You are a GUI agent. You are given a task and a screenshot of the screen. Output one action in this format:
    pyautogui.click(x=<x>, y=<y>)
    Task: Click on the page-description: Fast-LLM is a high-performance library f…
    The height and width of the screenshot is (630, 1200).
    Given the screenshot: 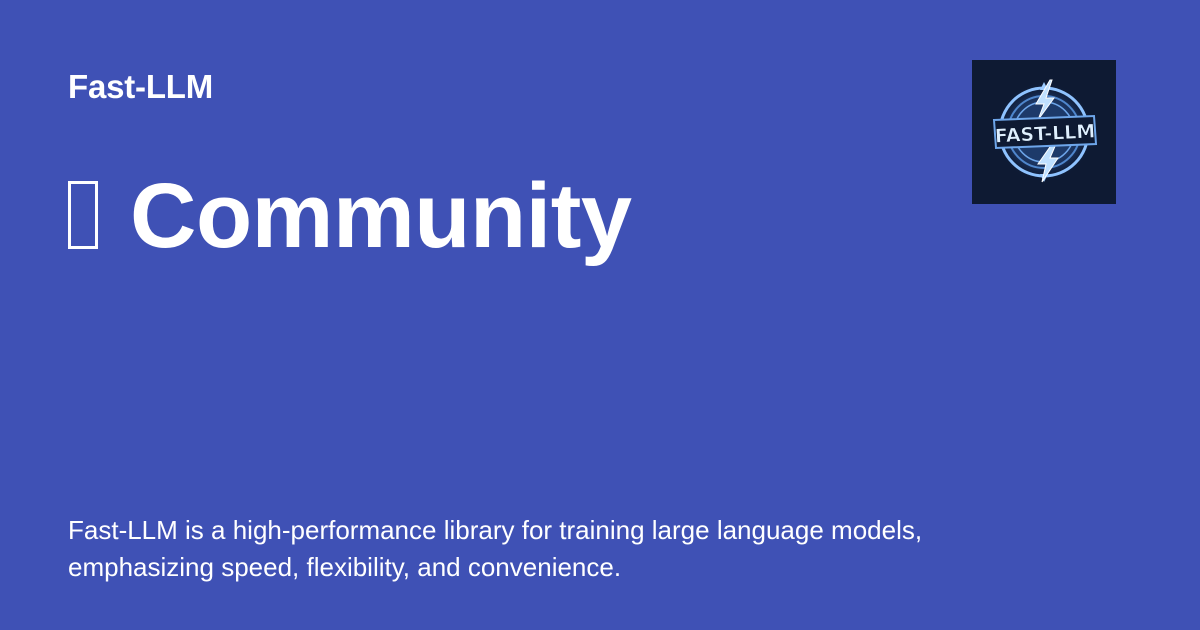 What is the action you would take?
    pyautogui.click(x=495, y=548)
    